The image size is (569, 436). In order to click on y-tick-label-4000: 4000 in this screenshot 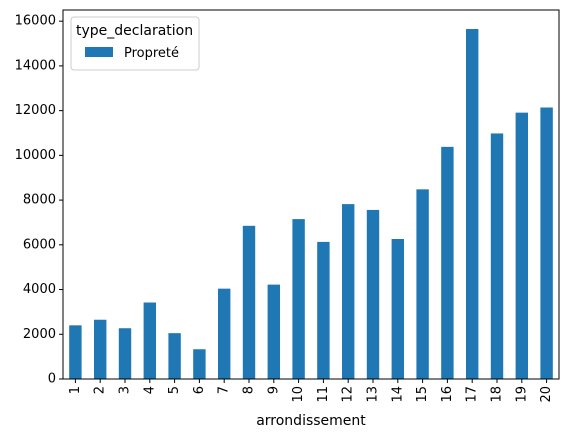, I will do `click(39, 289)`.